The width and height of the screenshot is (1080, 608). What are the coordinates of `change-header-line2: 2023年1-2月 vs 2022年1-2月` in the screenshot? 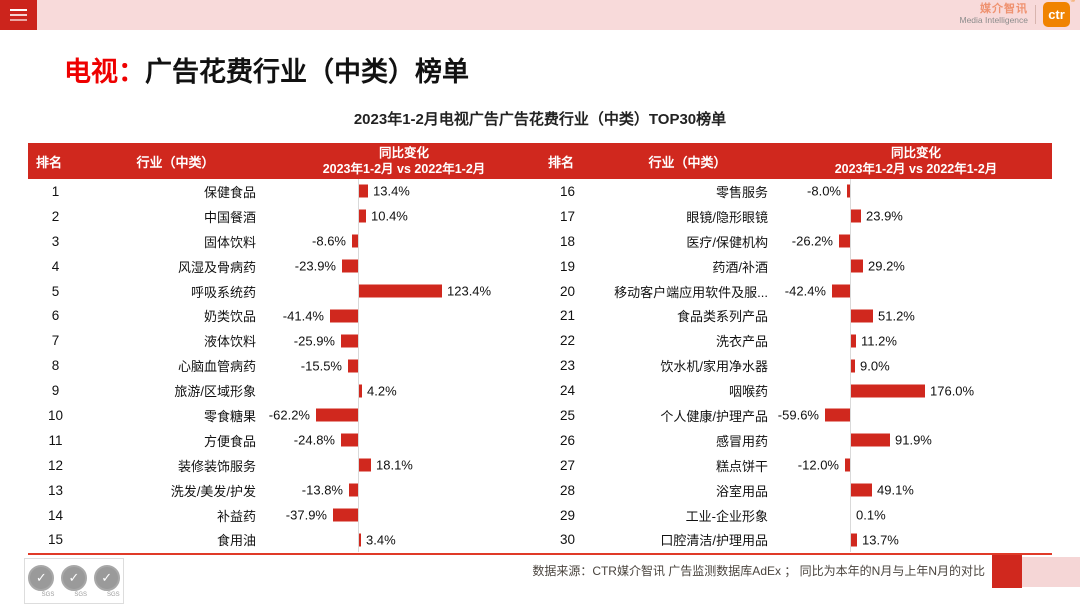 It's located at (404, 169).